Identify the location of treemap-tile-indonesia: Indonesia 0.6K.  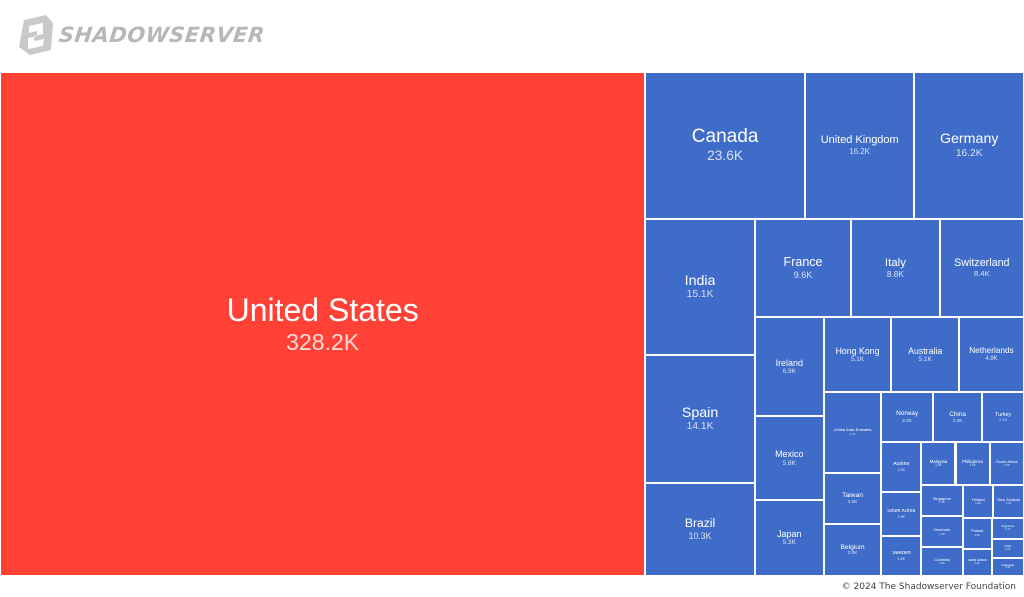
(1007, 566).